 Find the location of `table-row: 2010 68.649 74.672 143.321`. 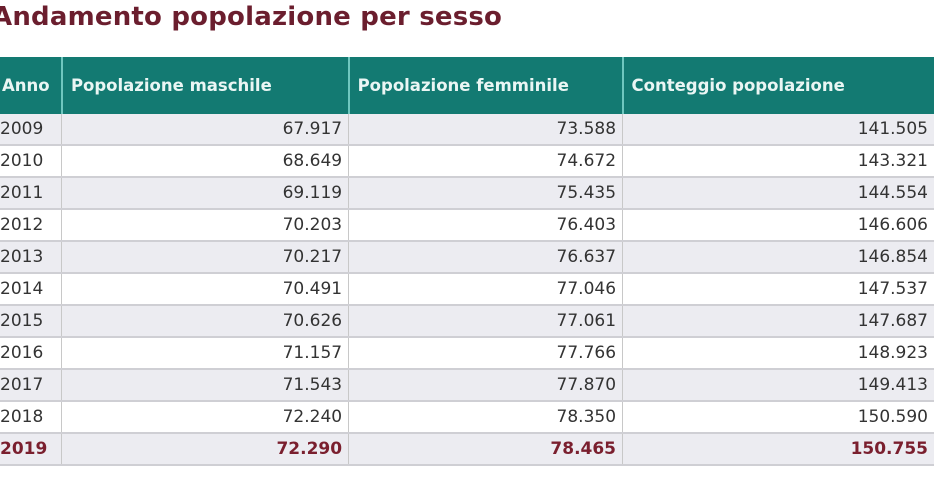

table-row: 2010 68.649 74.672 143.321 is located at coordinates (467, 161).